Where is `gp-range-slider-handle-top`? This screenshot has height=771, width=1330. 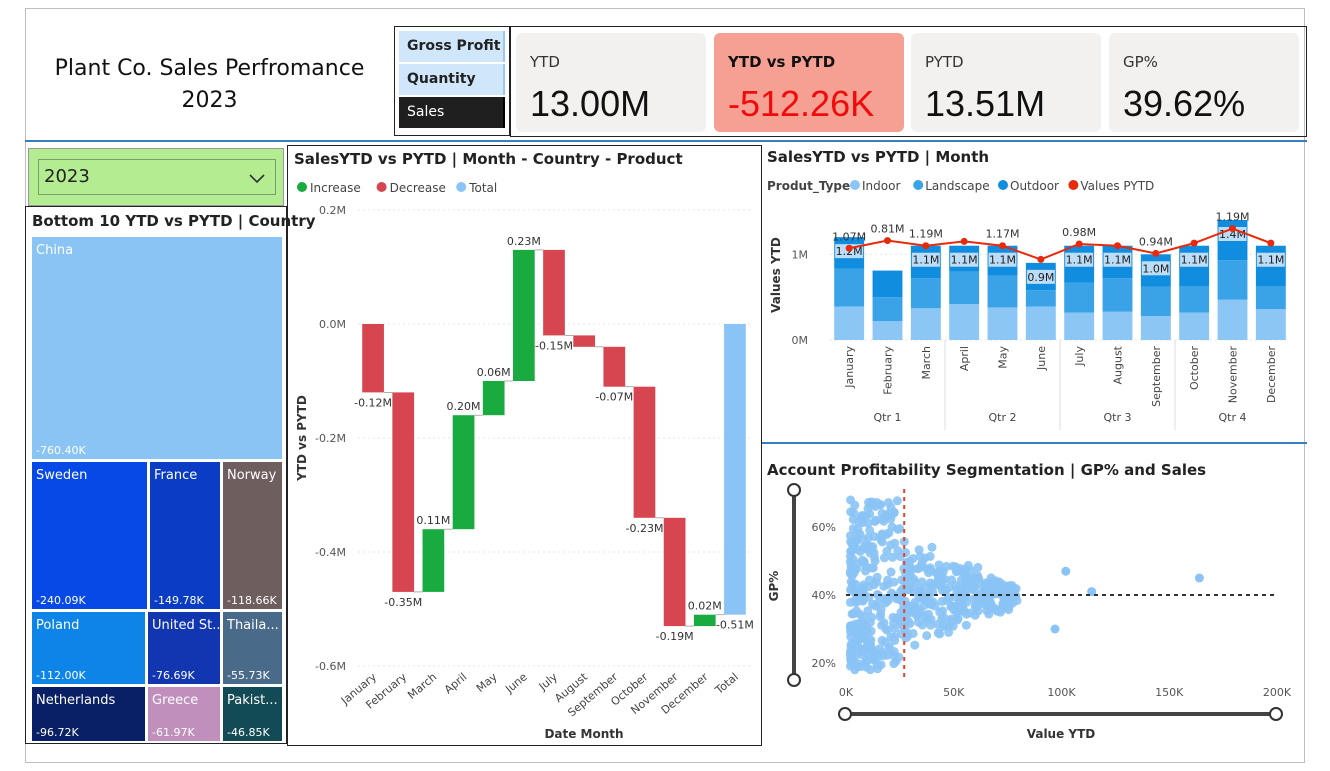 gp-range-slider-handle-top is located at coordinates (794, 490).